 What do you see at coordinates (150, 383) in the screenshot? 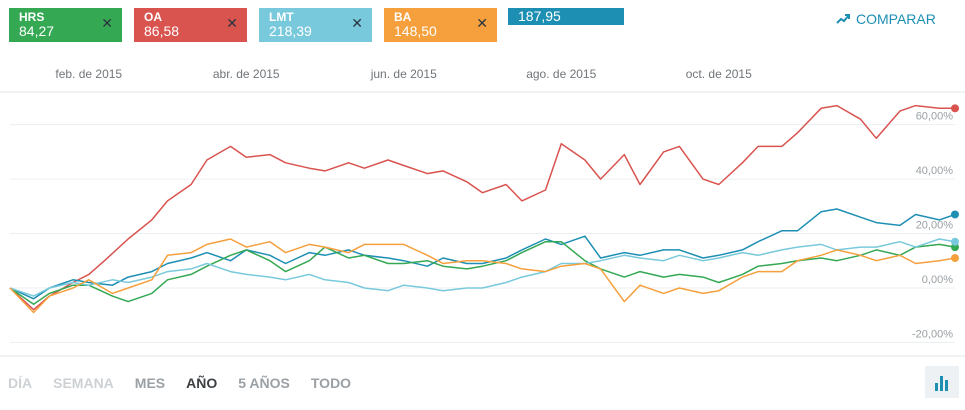
I see `range-mes: MES` at bounding box center [150, 383].